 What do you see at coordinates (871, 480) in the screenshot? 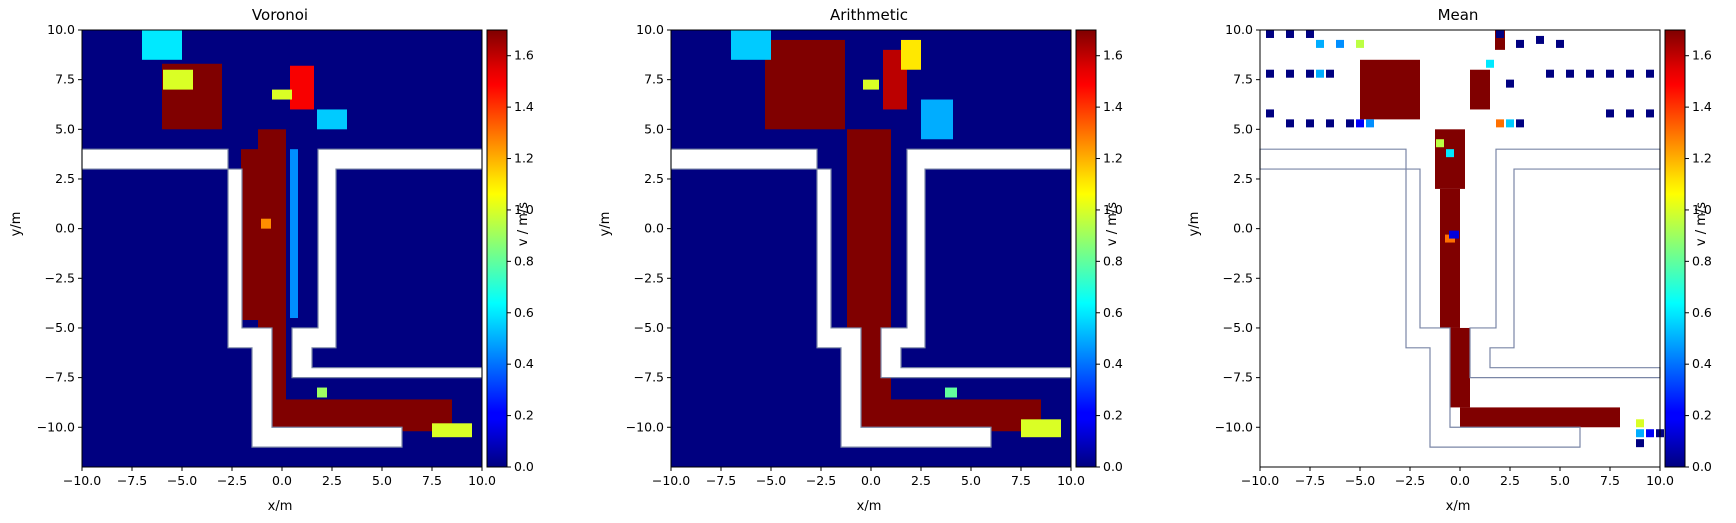
I see `x-tick-label: 0.0` at bounding box center [871, 480].